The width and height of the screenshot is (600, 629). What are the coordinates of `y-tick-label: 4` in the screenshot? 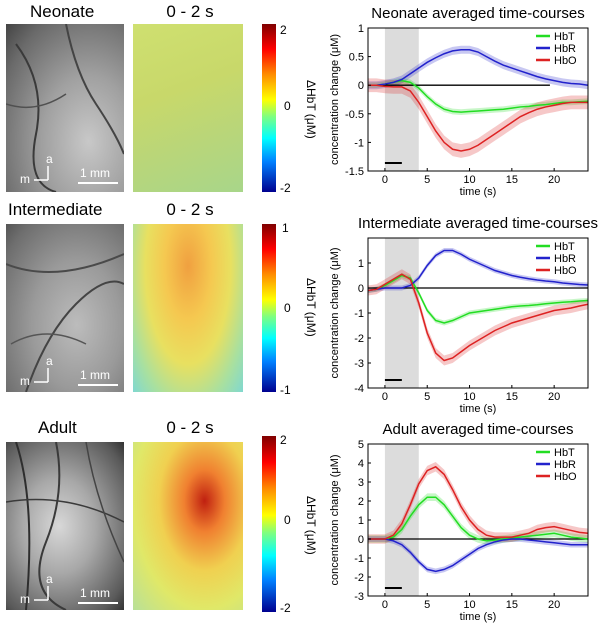 It's located at (361, 464).